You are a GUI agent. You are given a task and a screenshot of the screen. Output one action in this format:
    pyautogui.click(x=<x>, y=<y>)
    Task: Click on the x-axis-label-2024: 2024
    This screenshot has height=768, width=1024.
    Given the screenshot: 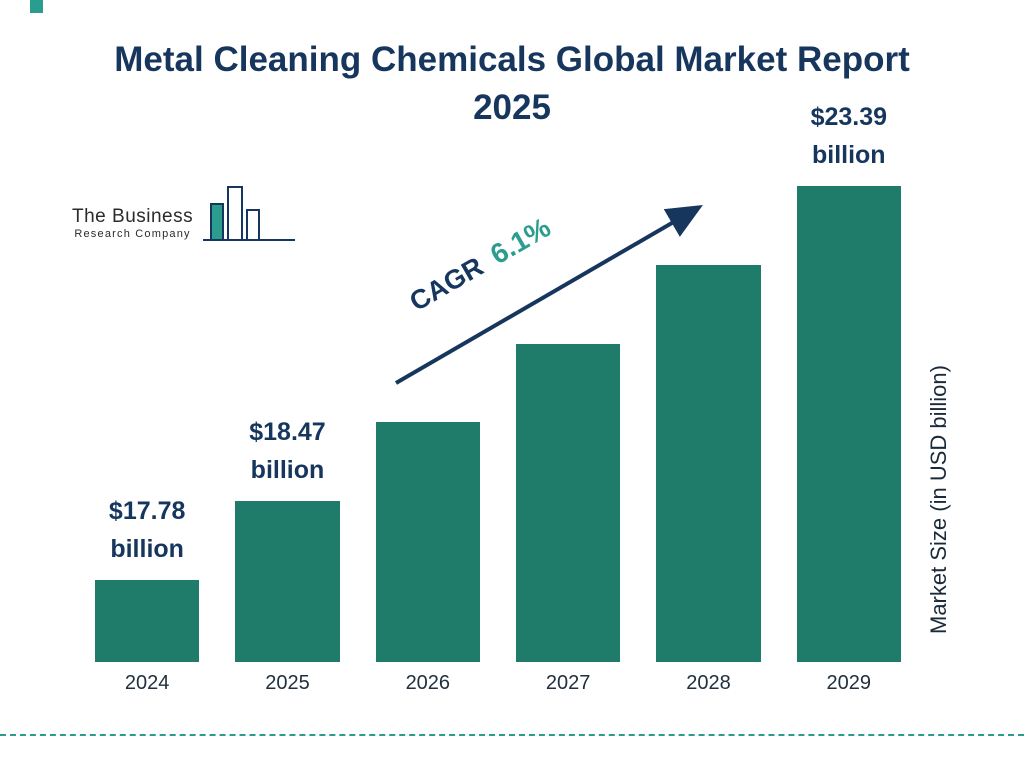 What is the action you would take?
    pyautogui.click(x=147, y=683)
    